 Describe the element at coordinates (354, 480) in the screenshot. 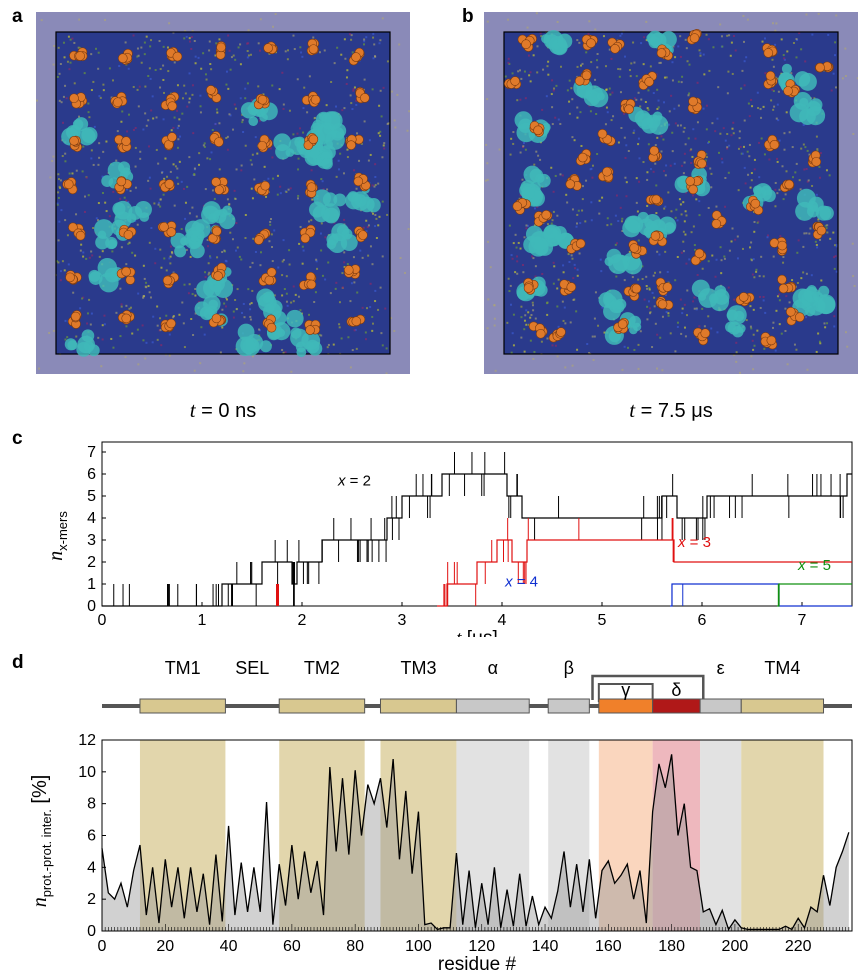

I see `series-label-2: x = 2` at that location.